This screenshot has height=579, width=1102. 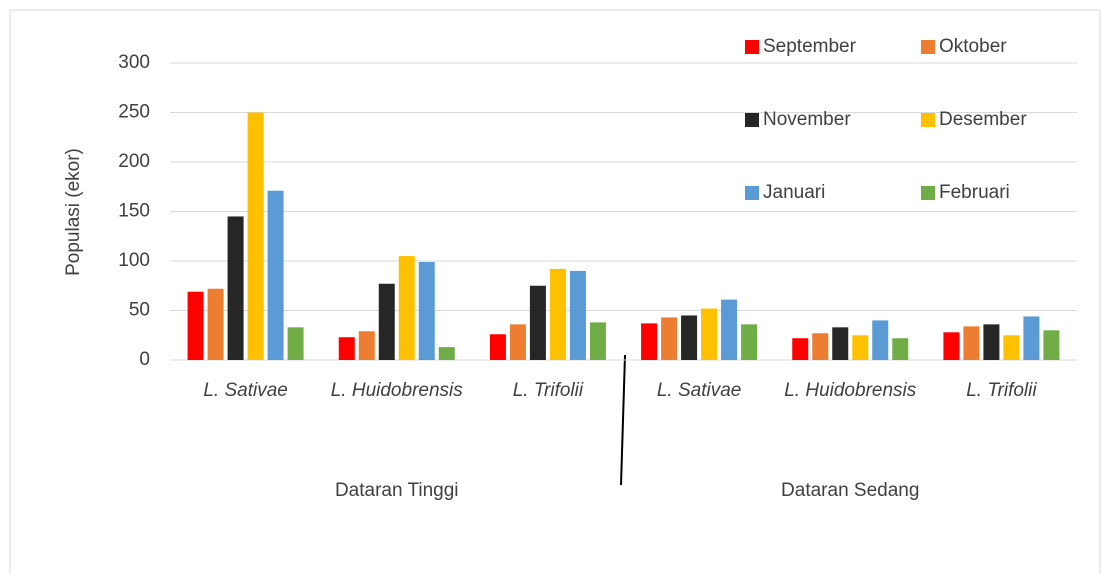 I want to click on legend-label: September, so click(x=810, y=46).